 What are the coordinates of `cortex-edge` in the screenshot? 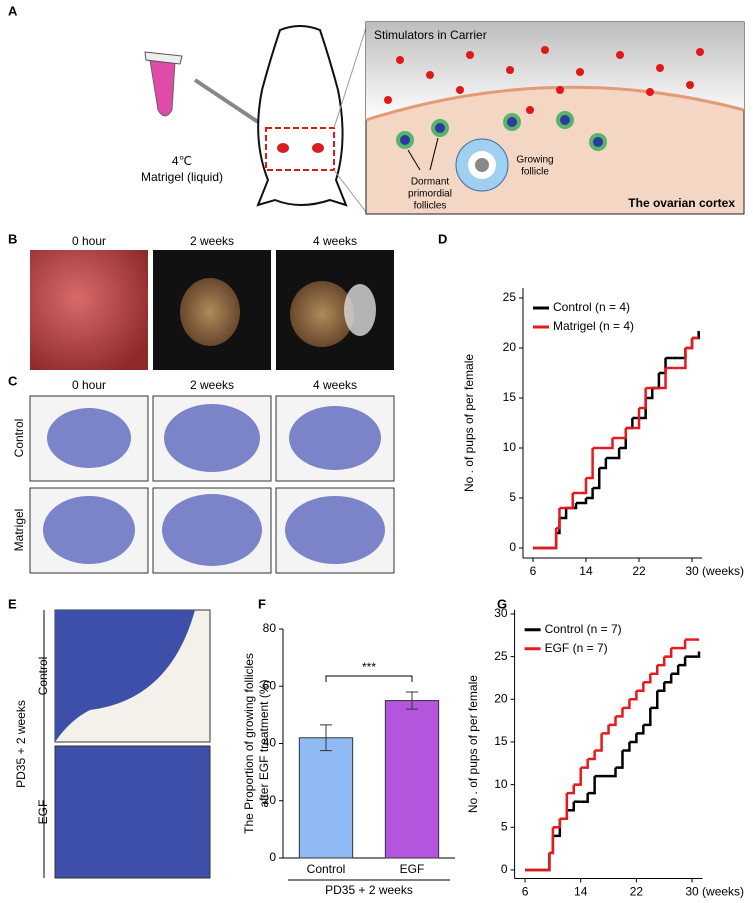 It's located at (555, 103).